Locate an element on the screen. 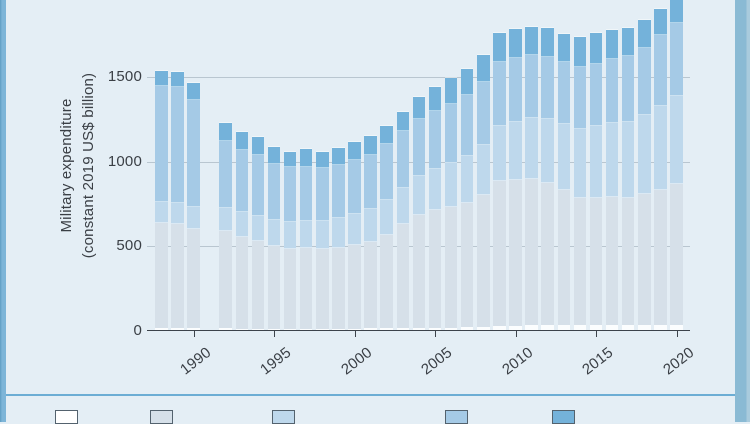 The width and height of the screenshot is (750, 424). bar-2019-segment-5-top is located at coordinates (660, 22).